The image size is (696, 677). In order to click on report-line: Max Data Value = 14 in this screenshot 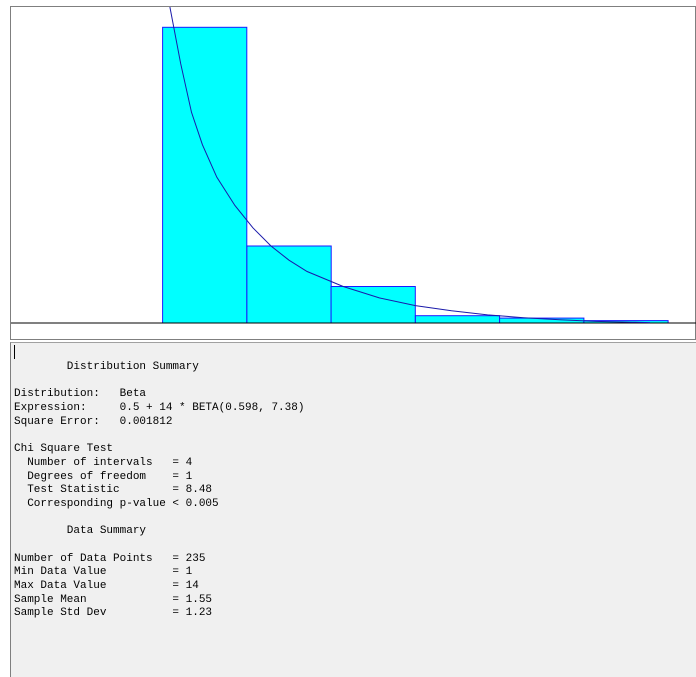, I will do `click(106, 586)`.